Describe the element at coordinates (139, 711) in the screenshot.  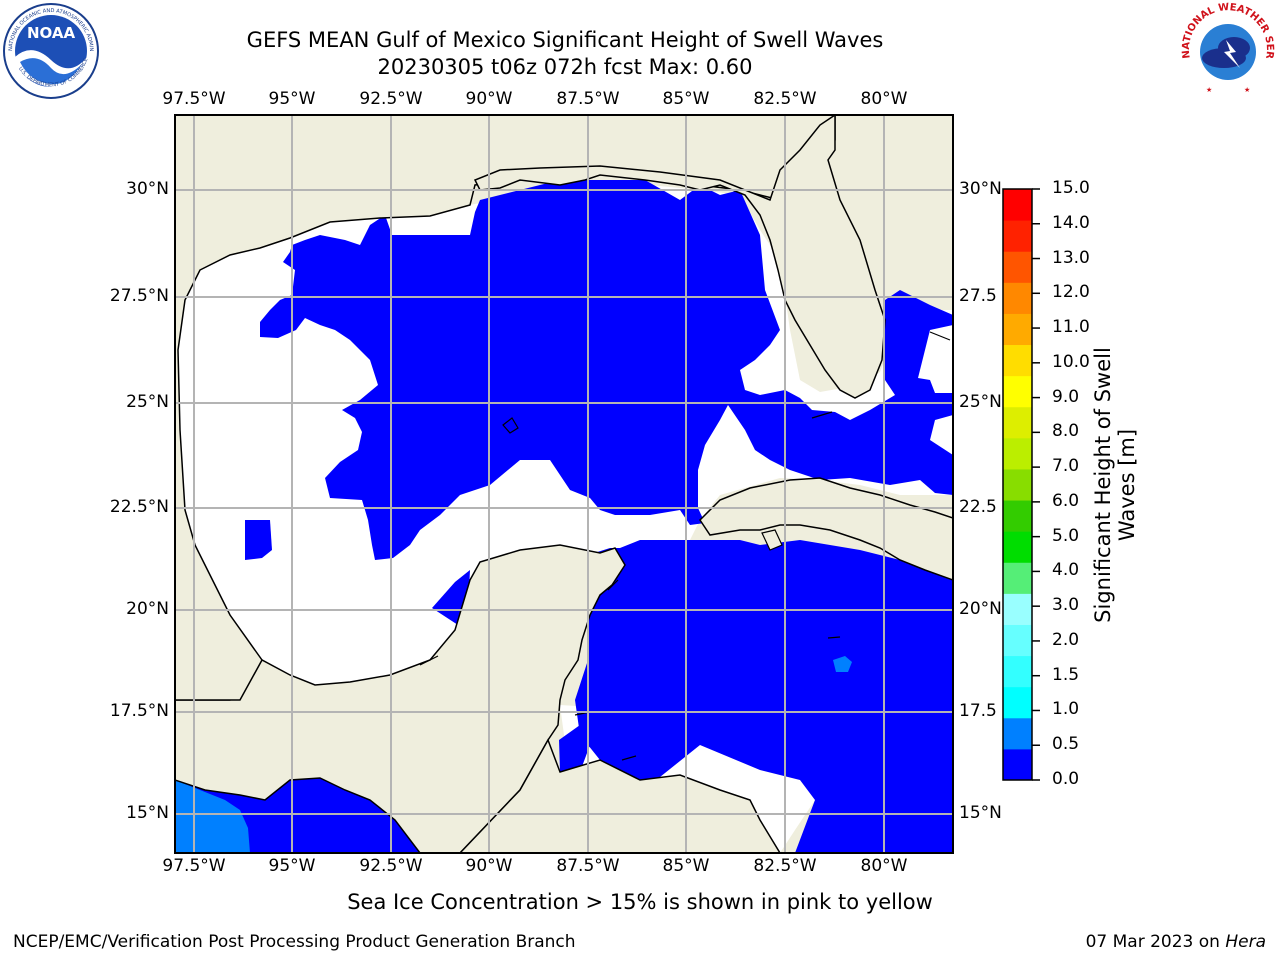
I see `lat-tick-left: 17.5°N` at that location.